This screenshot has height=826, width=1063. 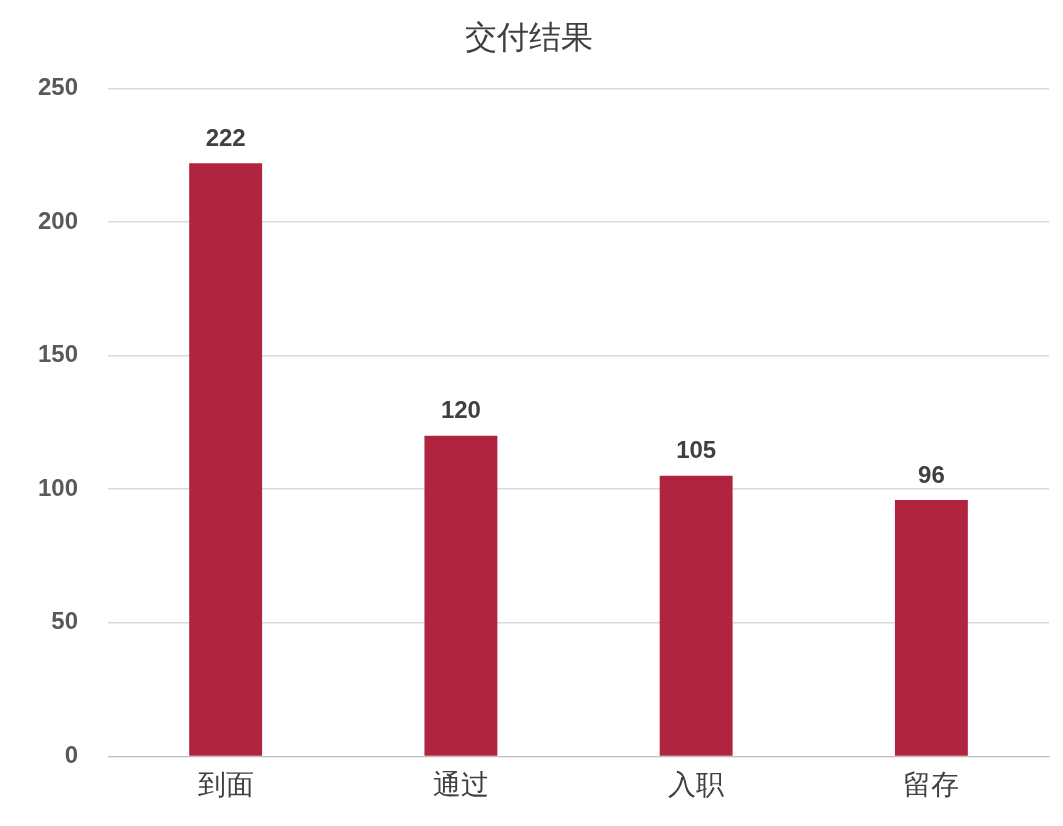 What do you see at coordinates (71, 755) in the screenshot?
I see `y-tick-label: 0` at bounding box center [71, 755].